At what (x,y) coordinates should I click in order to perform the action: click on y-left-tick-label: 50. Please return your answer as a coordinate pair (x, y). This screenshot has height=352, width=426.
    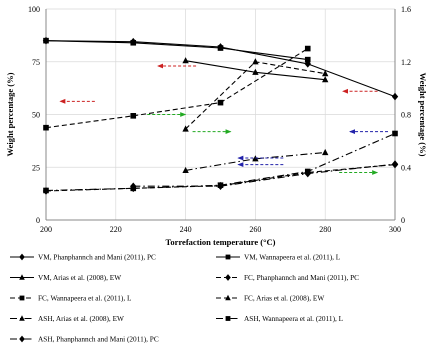
    Looking at the image, I should click on (36, 115).